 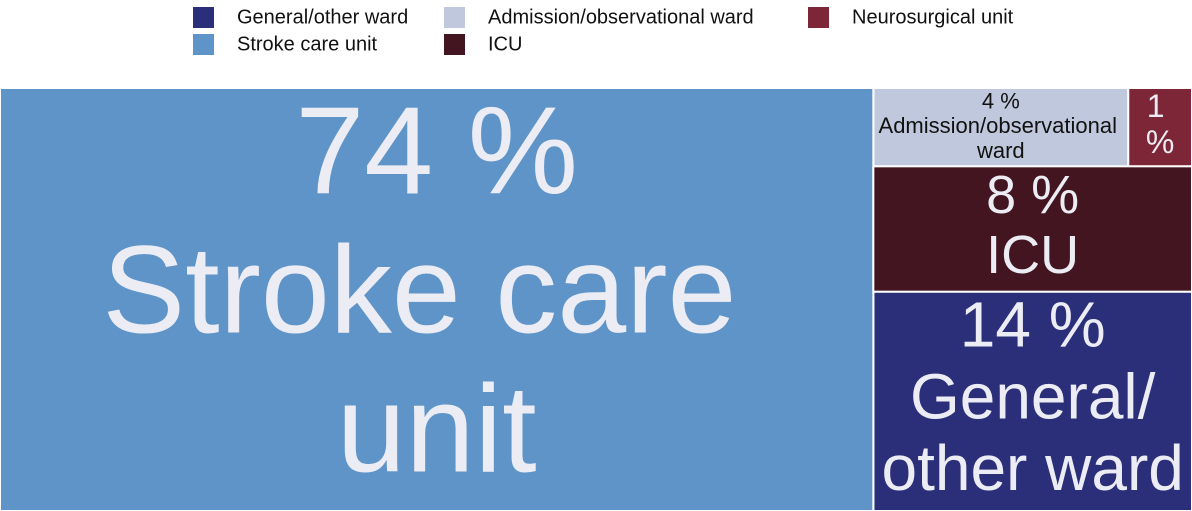 What do you see at coordinates (322, 17) in the screenshot?
I see `legend-label: General/other ward` at bounding box center [322, 17].